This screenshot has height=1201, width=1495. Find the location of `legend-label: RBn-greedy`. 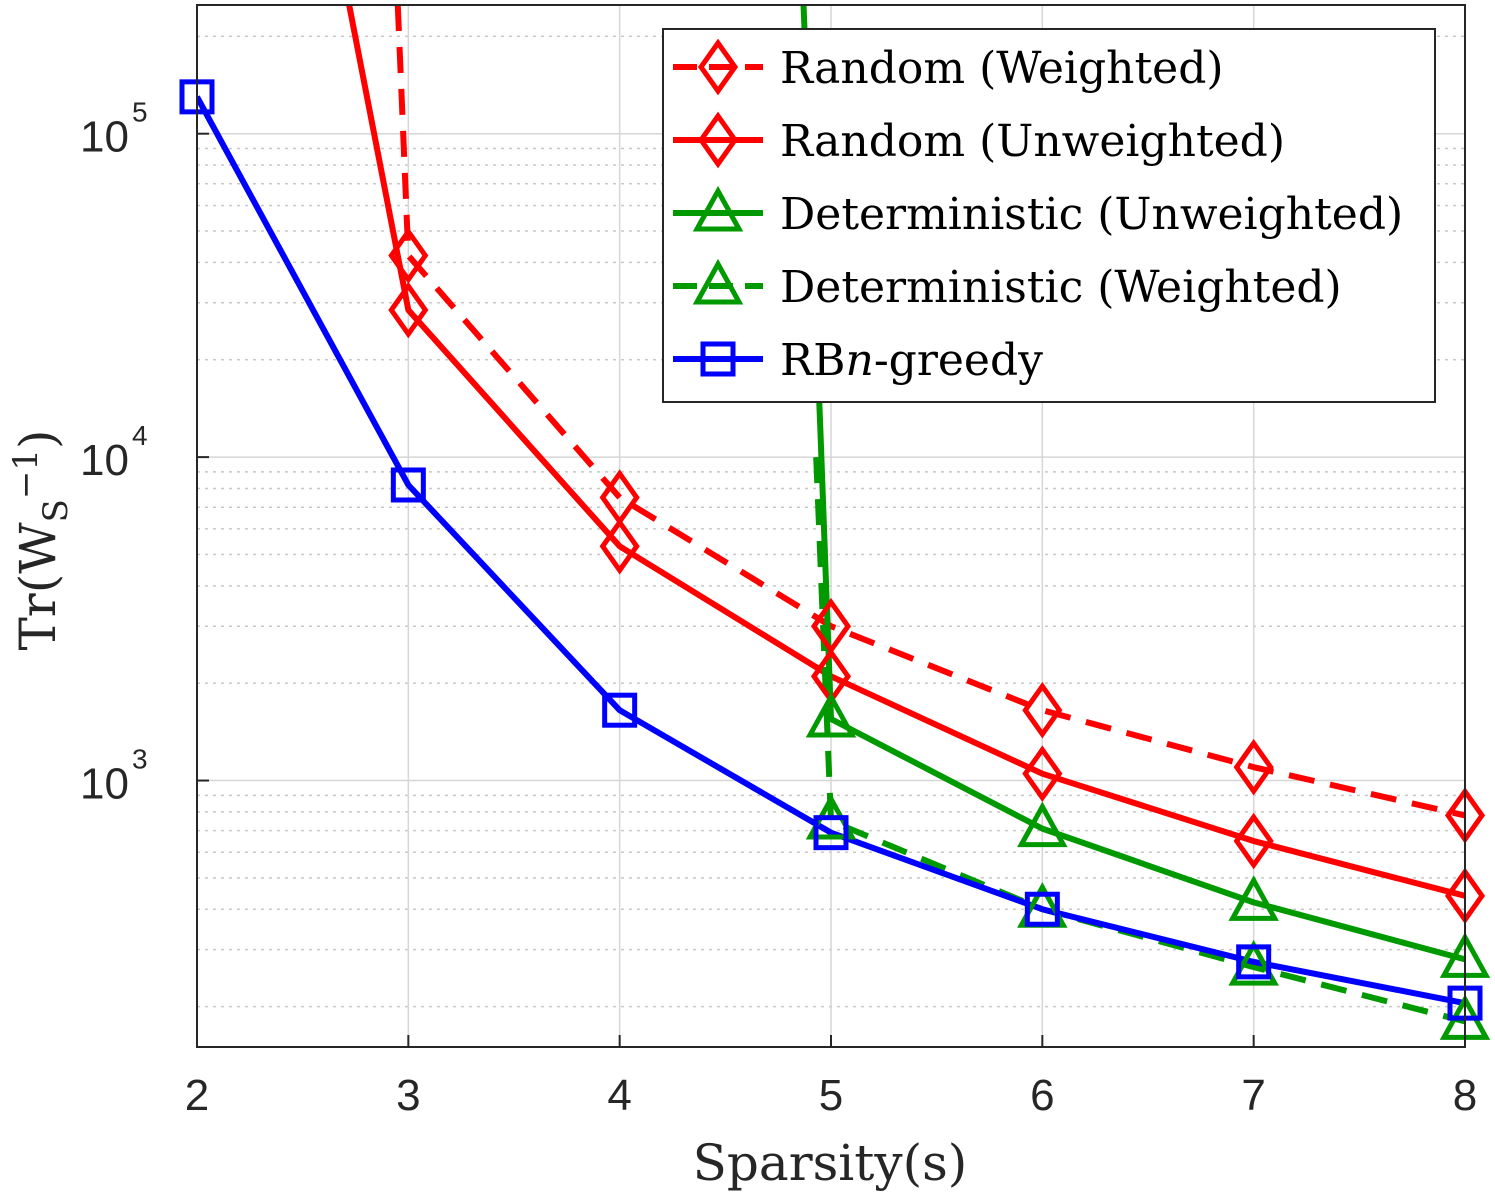

legend-label: RBn-greedy is located at coordinates (911, 360).